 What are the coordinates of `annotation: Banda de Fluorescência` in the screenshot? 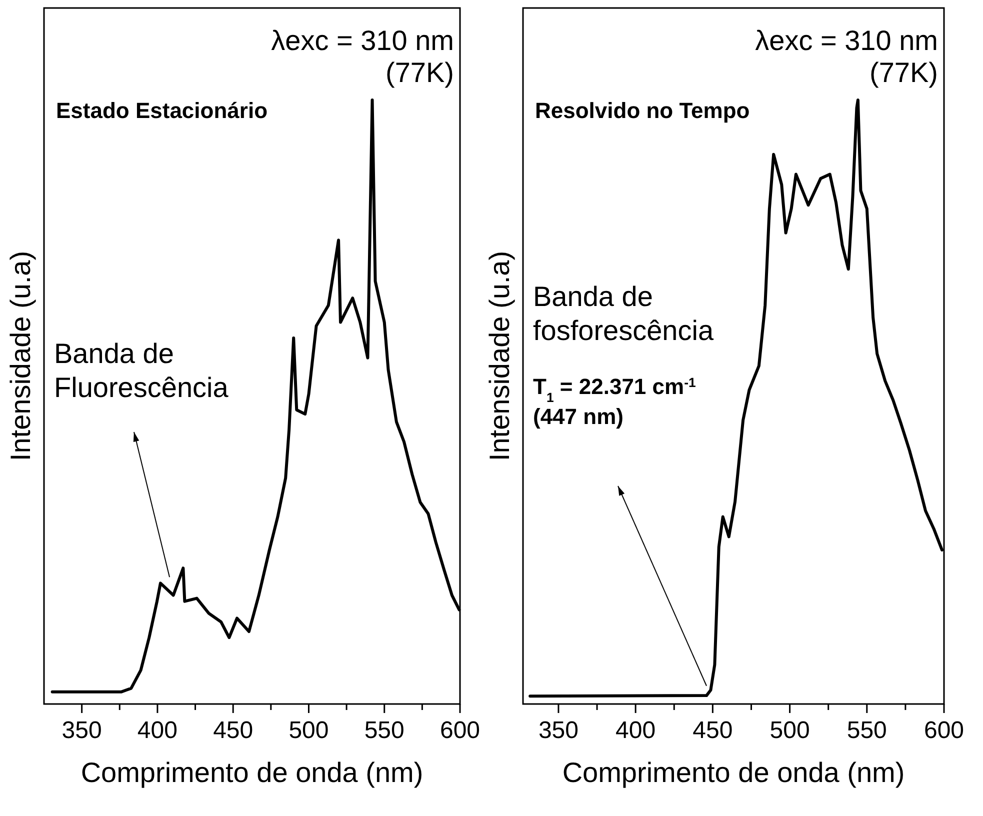 It's located at (141, 370).